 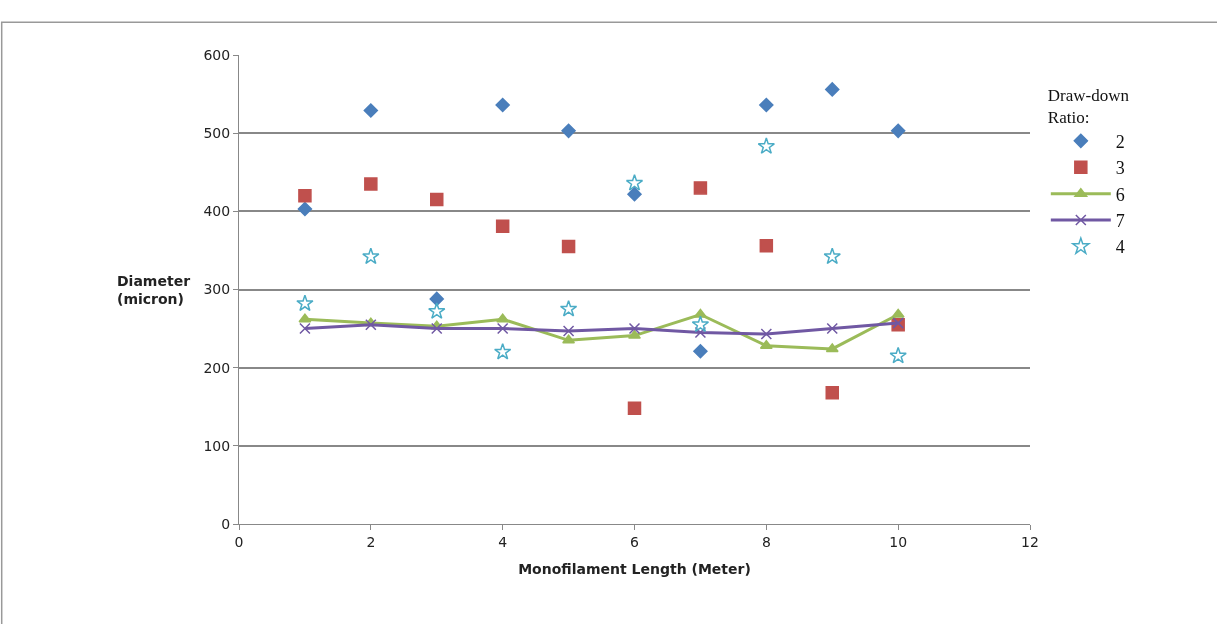 What do you see at coordinates (217, 211) in the screenshot?
I see `y-tick-label: 400` at bounding box center [217, 211].